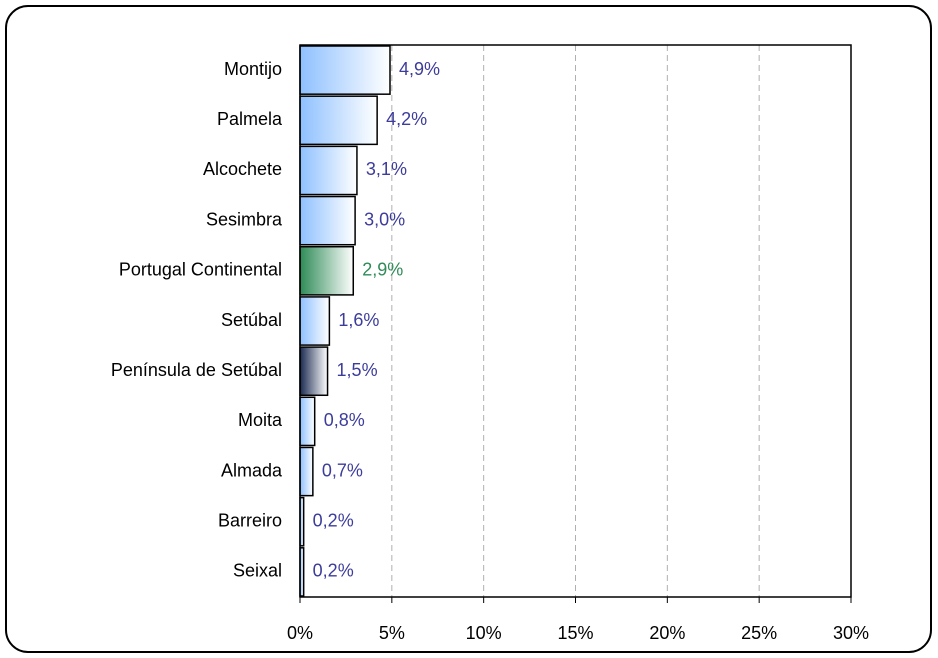  Describe the element at coordinates (252, 470) in the screenshot. I see `y-tick-label: Almada` at that location.